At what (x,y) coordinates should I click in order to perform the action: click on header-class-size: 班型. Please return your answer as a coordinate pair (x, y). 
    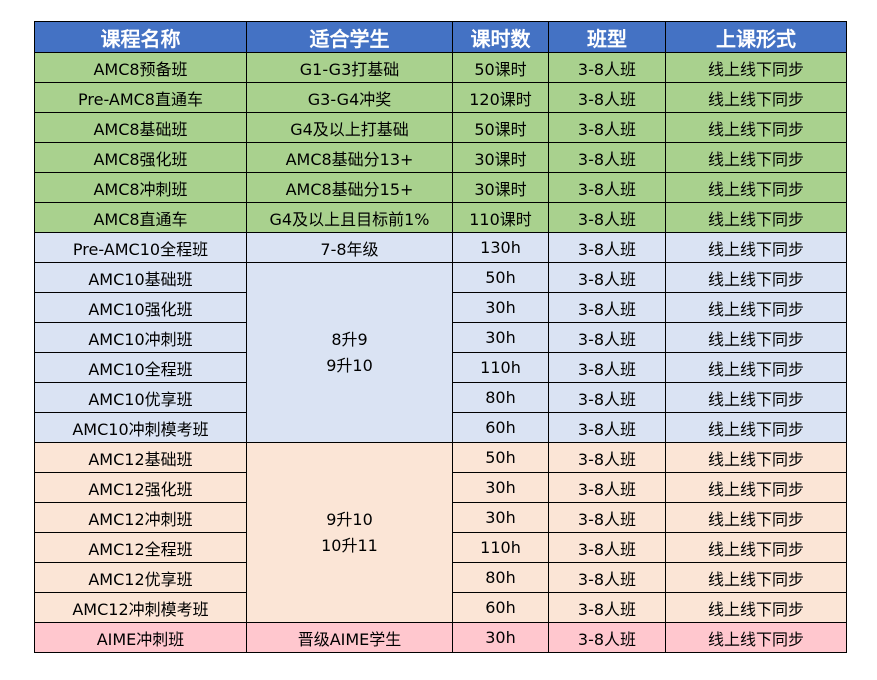
    Looking at the image, I should click on (607, 37).